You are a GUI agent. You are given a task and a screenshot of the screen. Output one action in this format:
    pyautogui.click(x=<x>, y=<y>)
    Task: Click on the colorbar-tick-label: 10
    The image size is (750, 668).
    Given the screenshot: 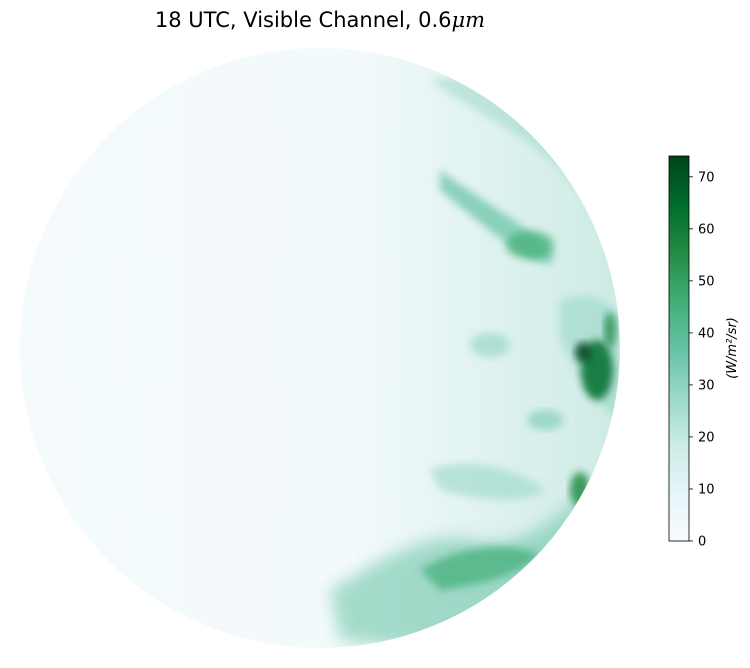 What is the action you would take?
    pyautogui.click(x=706, y=489)
    